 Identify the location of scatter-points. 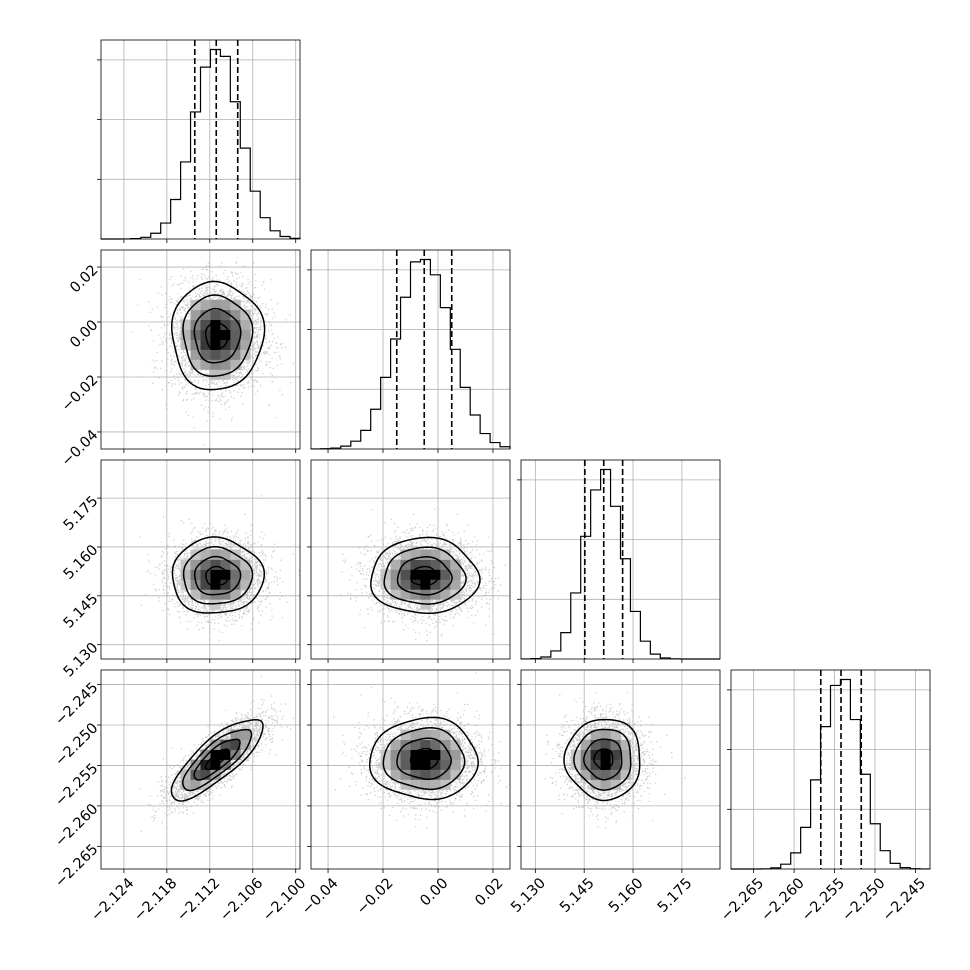
(219, 568).